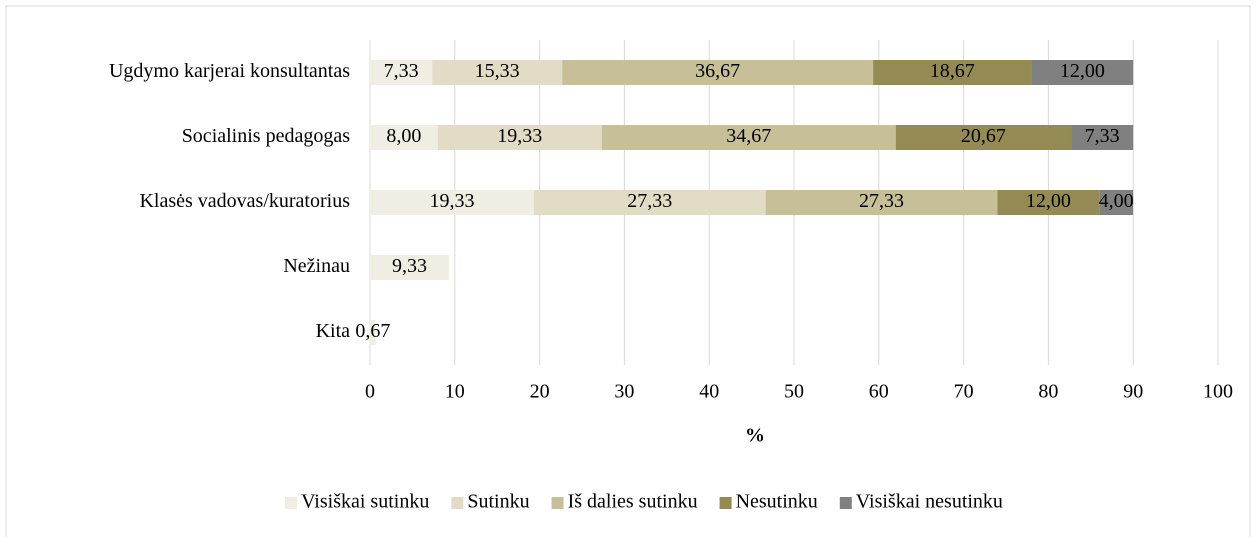 Image resolution: width=1258 pixels, height=537 pixels. Describe the element at coordinates (498, 502) in the screenshot. I see `legend-label: Sutinku` at that location.